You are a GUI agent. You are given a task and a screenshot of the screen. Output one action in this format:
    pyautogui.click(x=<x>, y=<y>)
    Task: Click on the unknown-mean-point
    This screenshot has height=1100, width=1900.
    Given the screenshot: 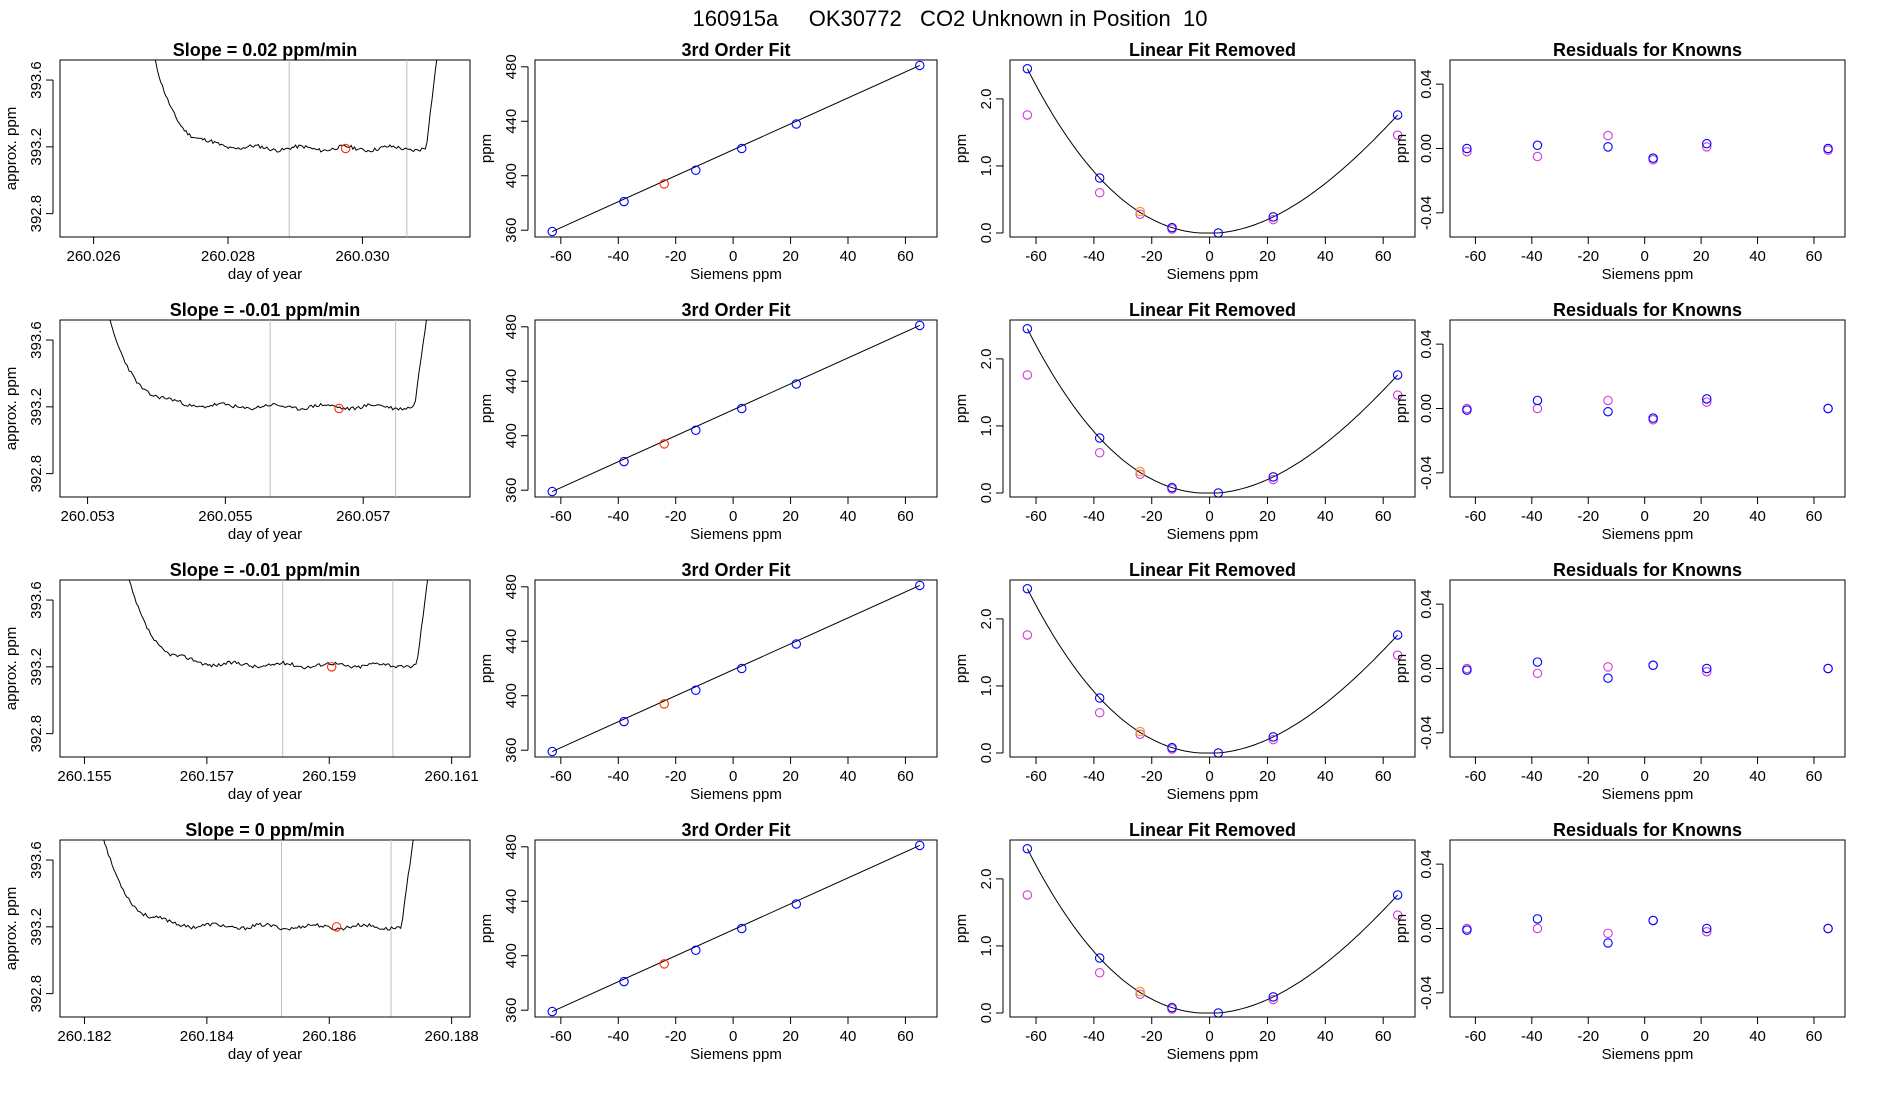 What is the action you would take?
    pyautogui.click(x=345, y=148)
    